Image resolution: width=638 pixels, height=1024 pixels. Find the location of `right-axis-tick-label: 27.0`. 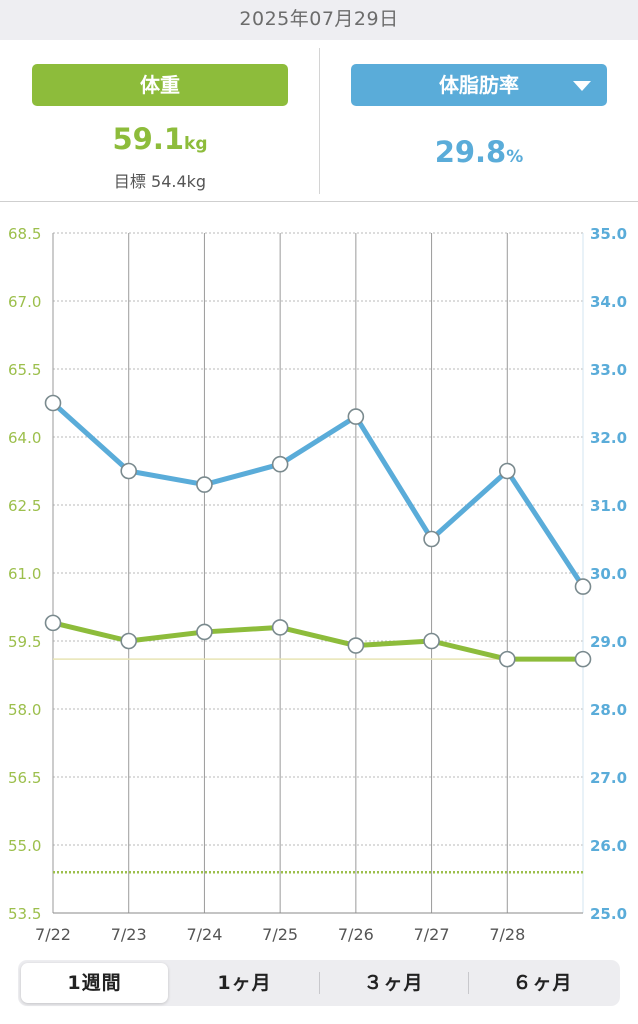

right-axis-tick-label: 27.0 is located at coordinates (608, 778).